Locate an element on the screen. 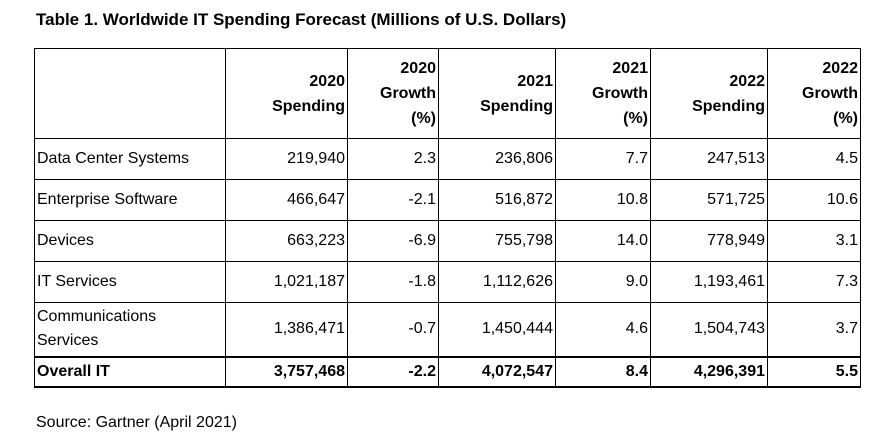 The width and height of the screenshot is (886, 445). total-2020-growth: -2.2 is located at coordinates (393, 371).